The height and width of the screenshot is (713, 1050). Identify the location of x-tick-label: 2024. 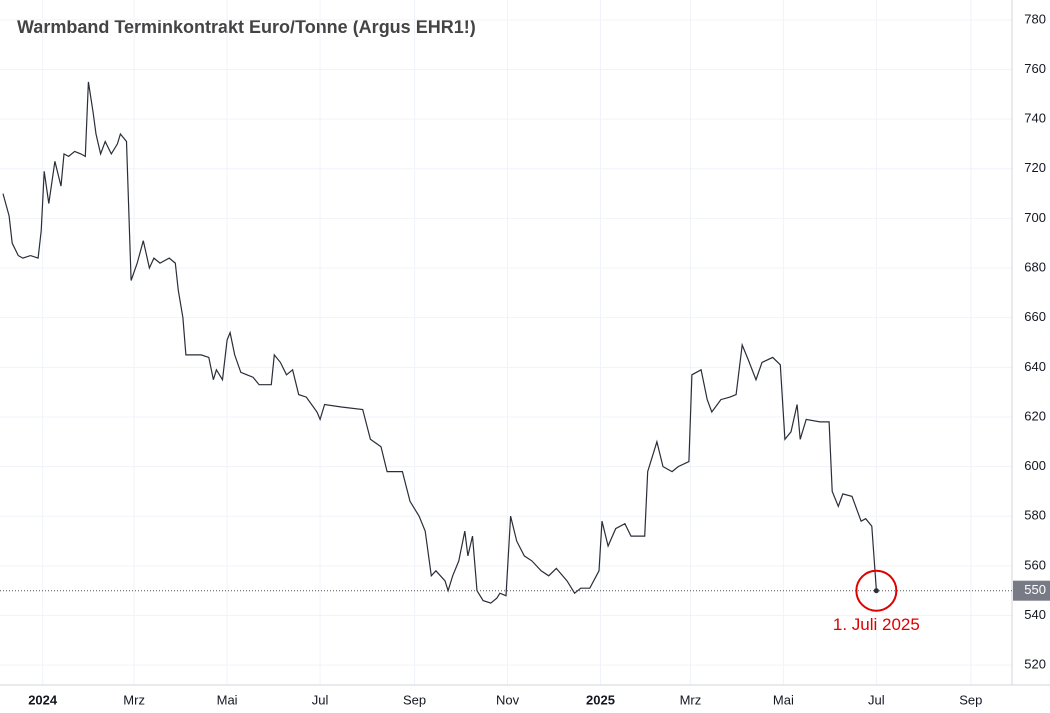
(43, 699).